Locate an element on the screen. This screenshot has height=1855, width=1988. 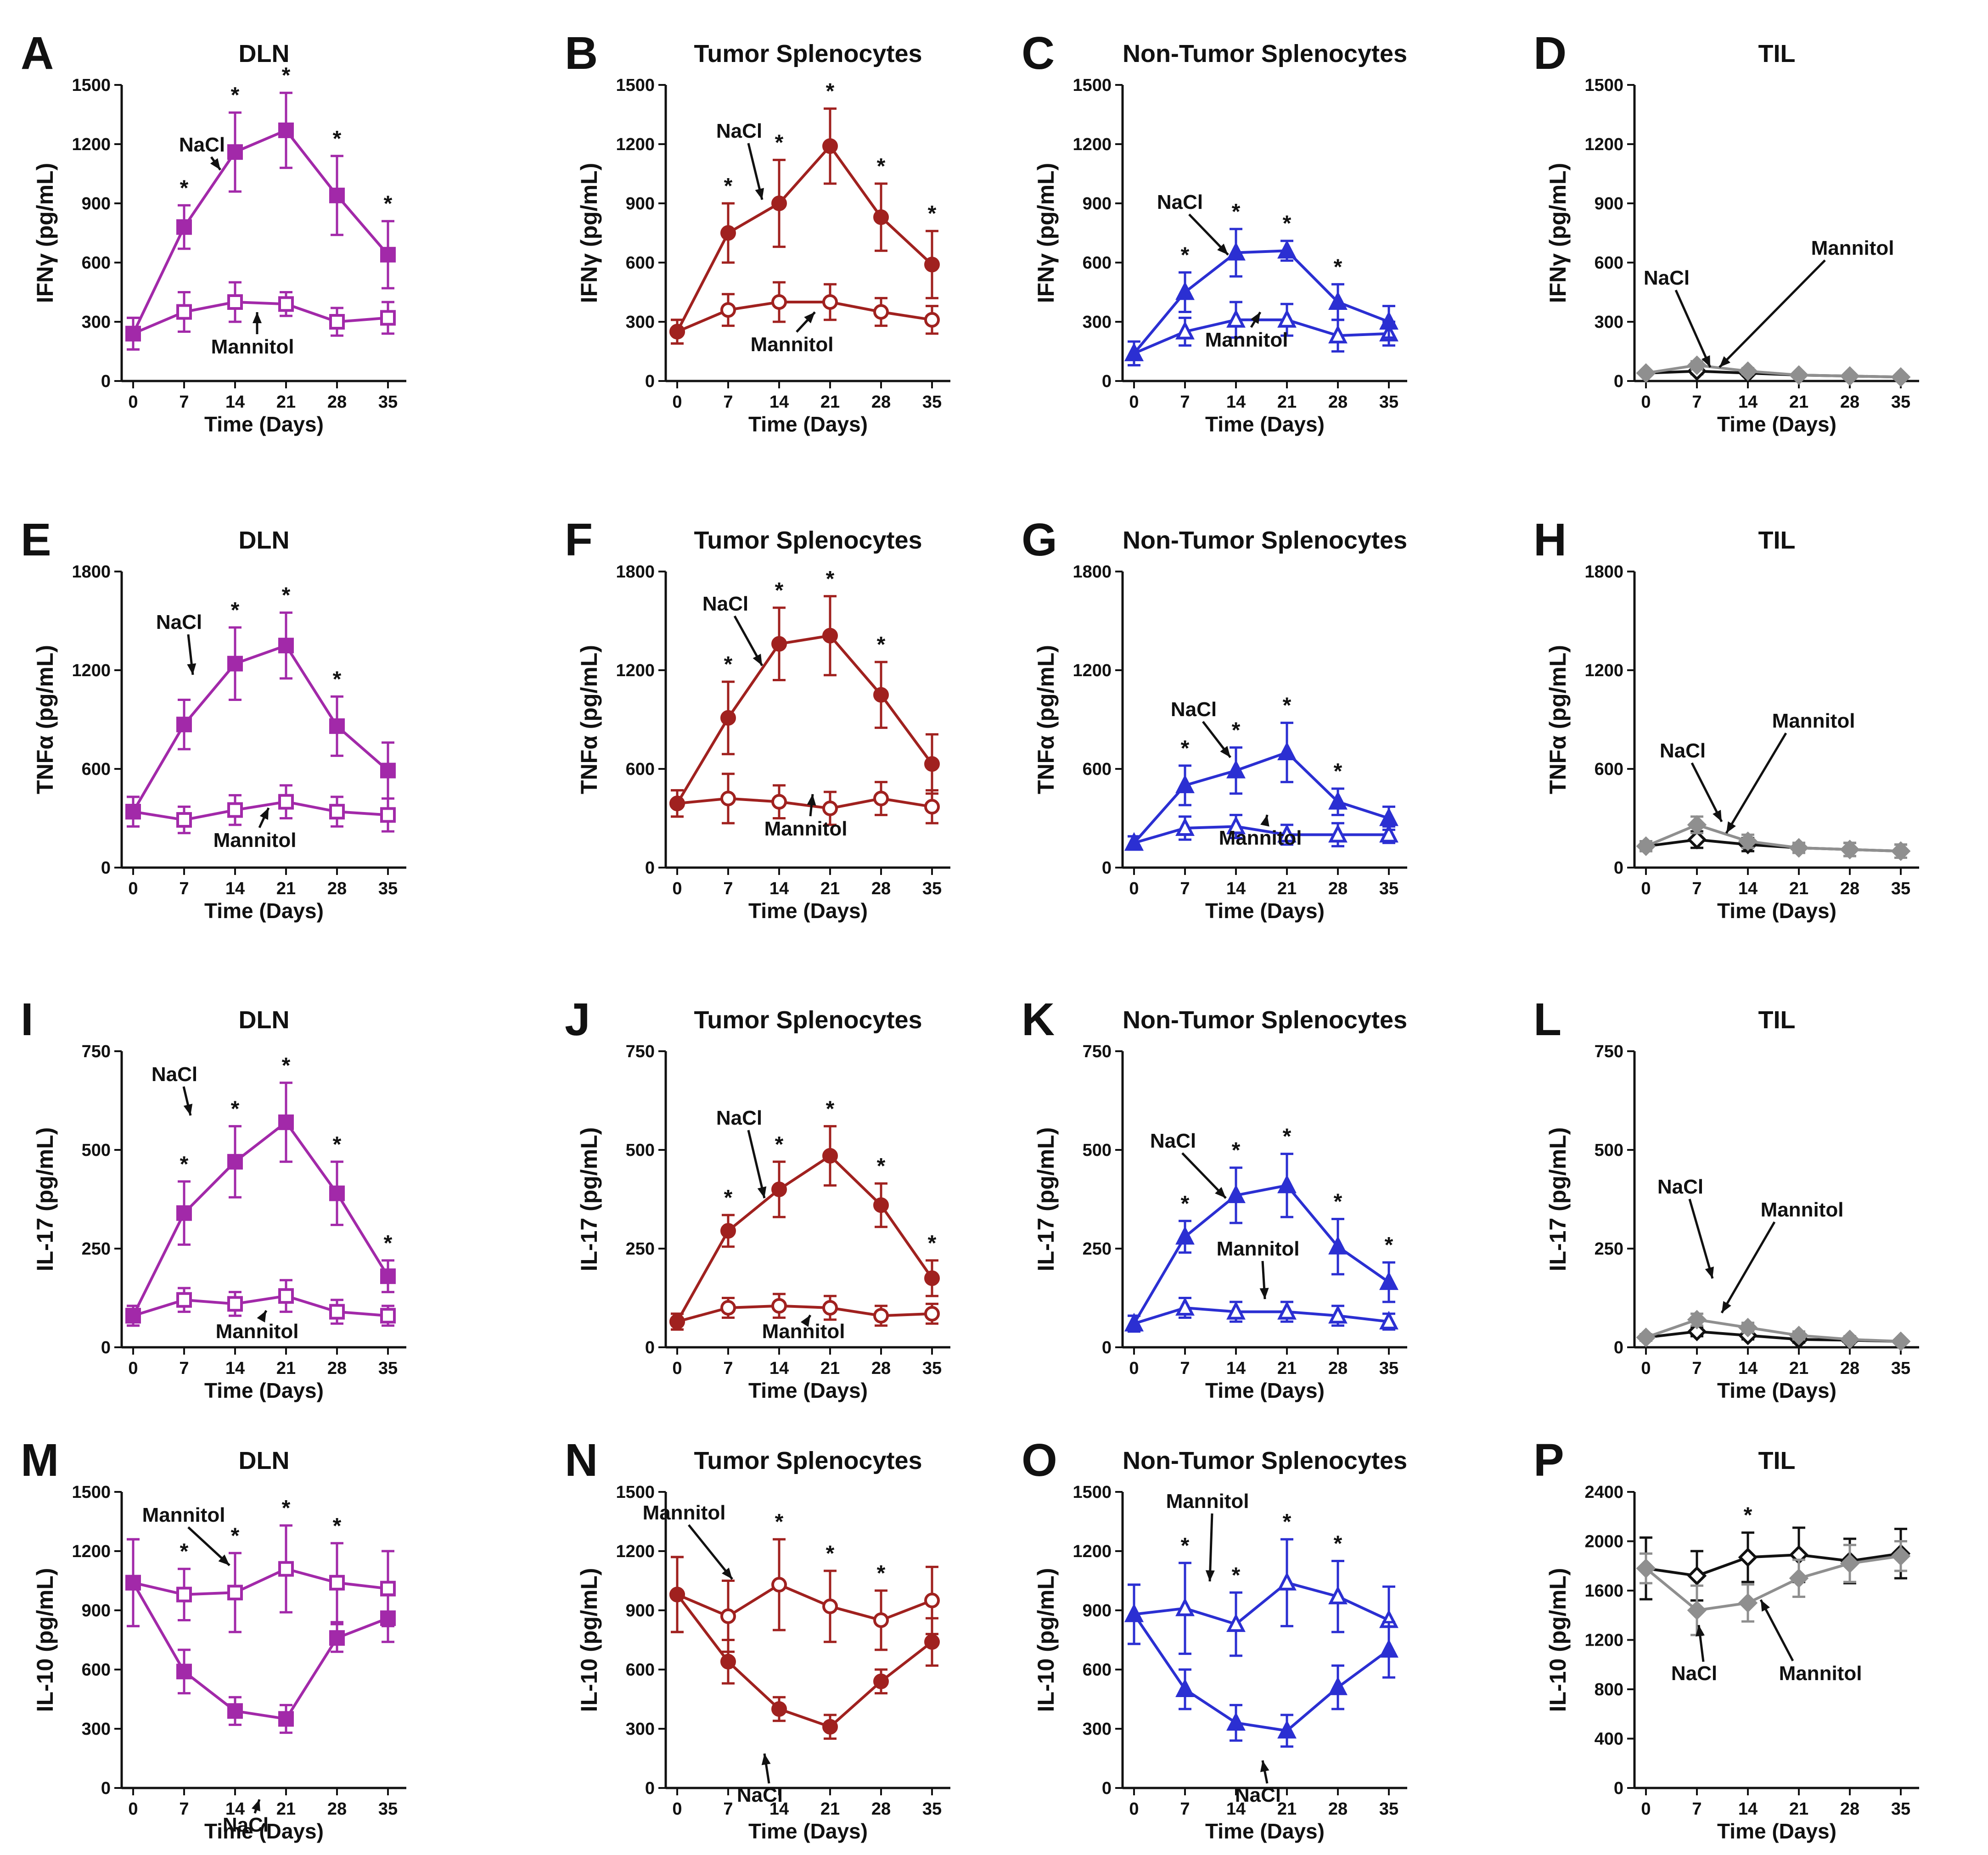
y-tick-label: 600 is located at coordinates (97, 1670).